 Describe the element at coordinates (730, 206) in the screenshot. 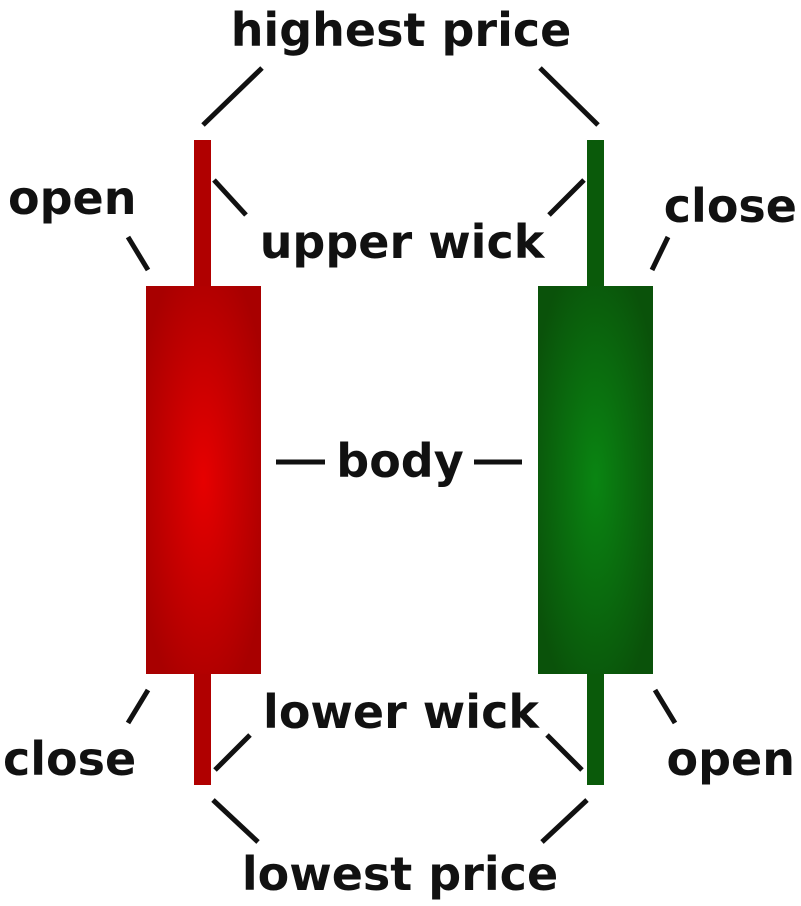

I see `label-close-right: close` at that location.